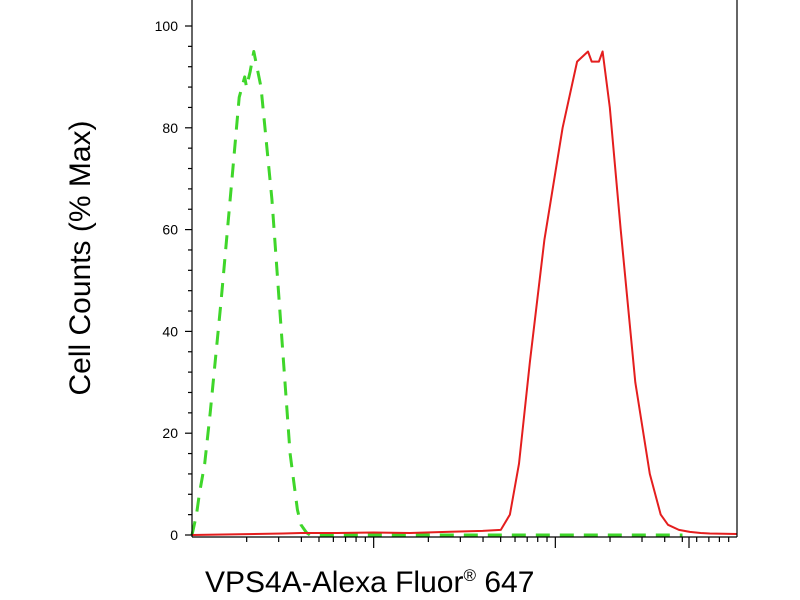  Describe the element at coordinates (505, 582) in the screenshot. I see `x-axis-title-tail: 647` at that location.